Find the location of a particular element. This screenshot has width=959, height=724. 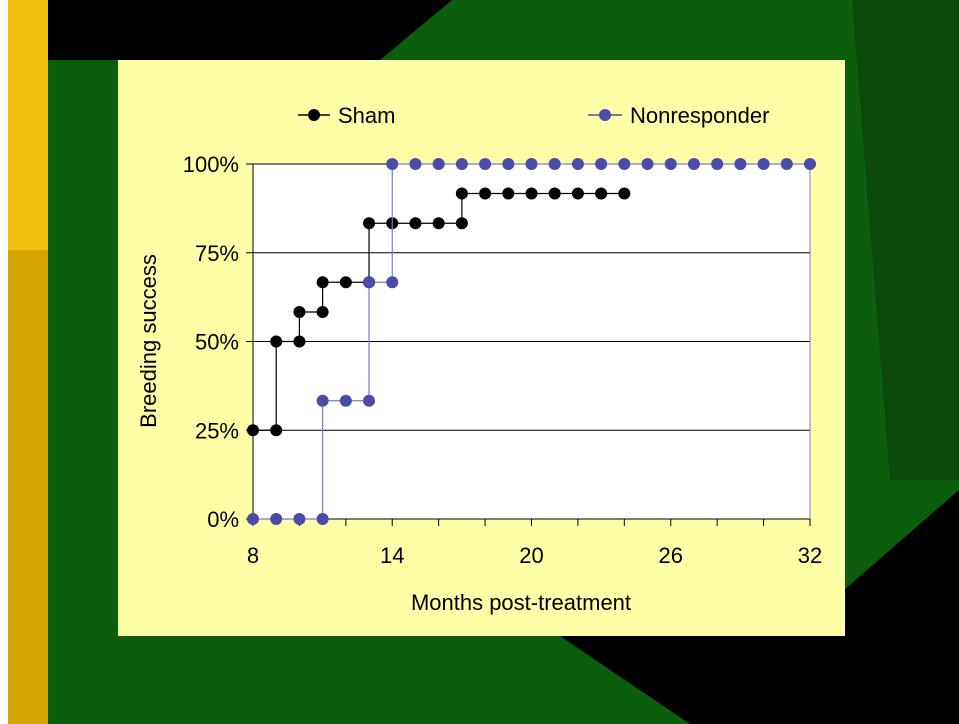

legend-nonresponder-label: Nonresponder is located at coordinates (699, 115).